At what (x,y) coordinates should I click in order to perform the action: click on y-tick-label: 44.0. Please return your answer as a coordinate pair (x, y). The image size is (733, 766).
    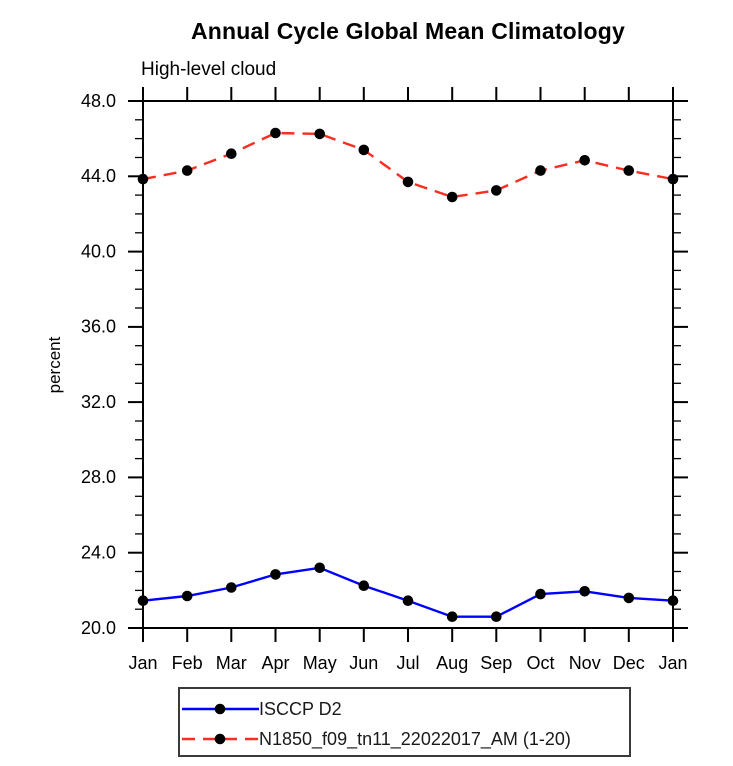
    Looking at the image, I should click on (98, 176).